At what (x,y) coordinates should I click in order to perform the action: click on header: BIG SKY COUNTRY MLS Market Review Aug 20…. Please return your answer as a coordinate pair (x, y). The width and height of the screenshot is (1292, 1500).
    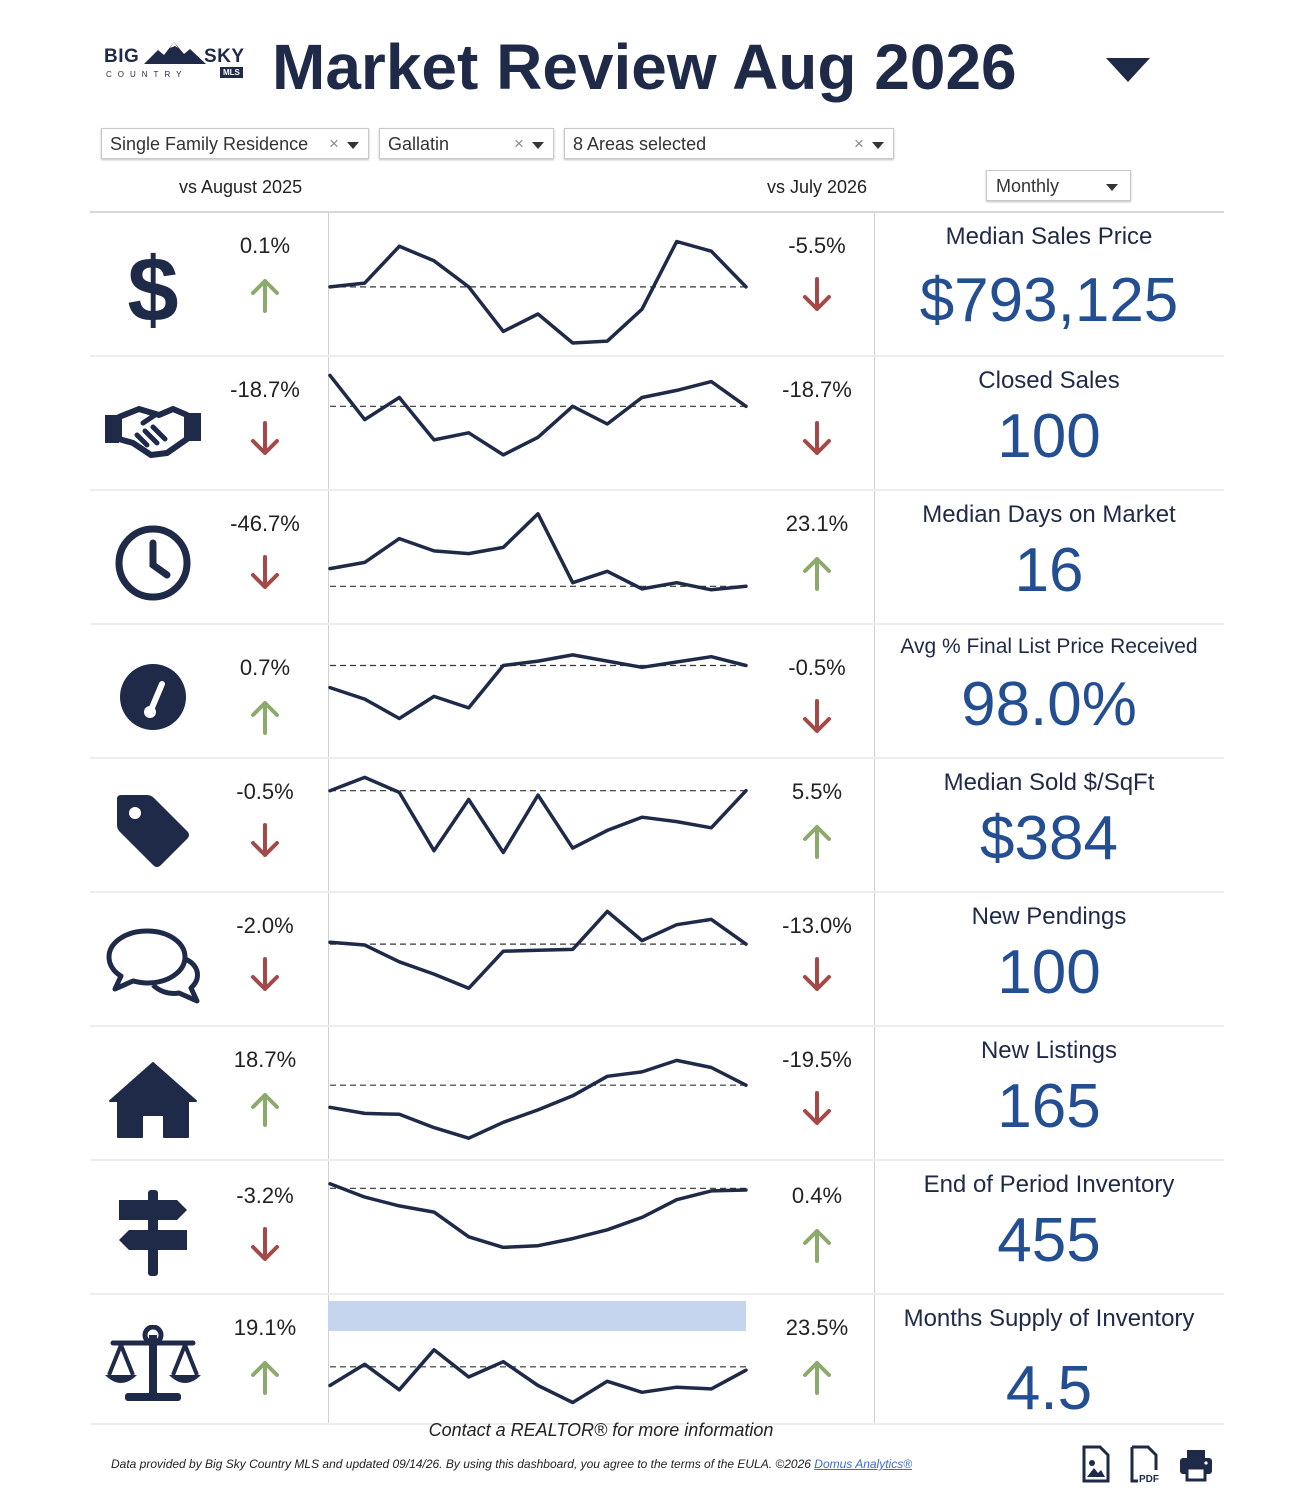
    Looking at the image, I should click on (646, 60).